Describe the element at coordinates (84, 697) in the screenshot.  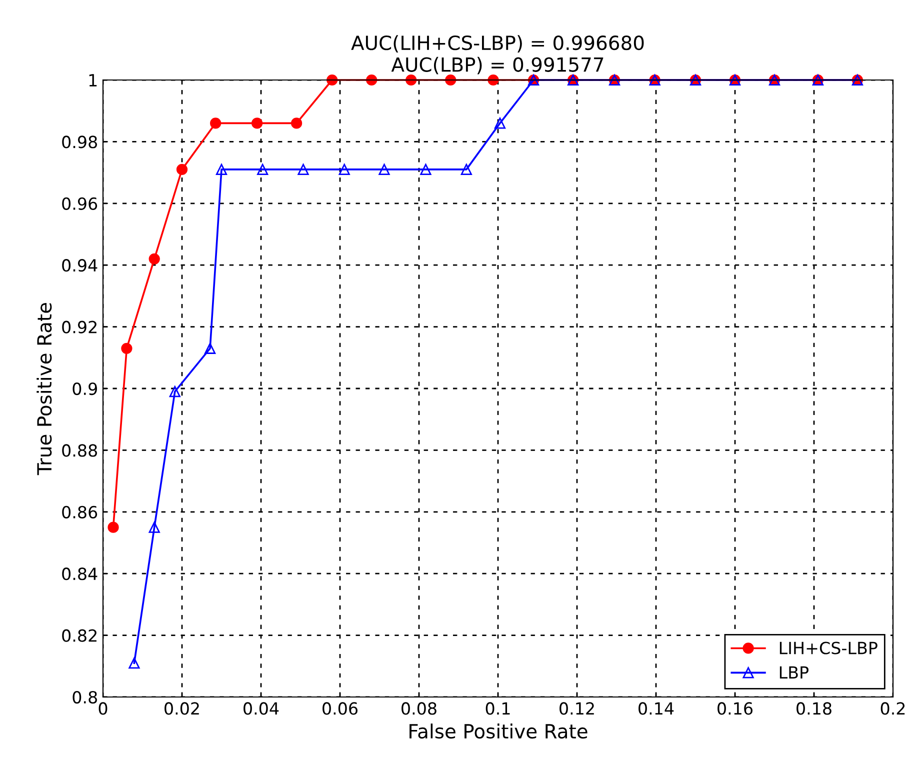
I see `y-tick-label: 0.8` at that location.